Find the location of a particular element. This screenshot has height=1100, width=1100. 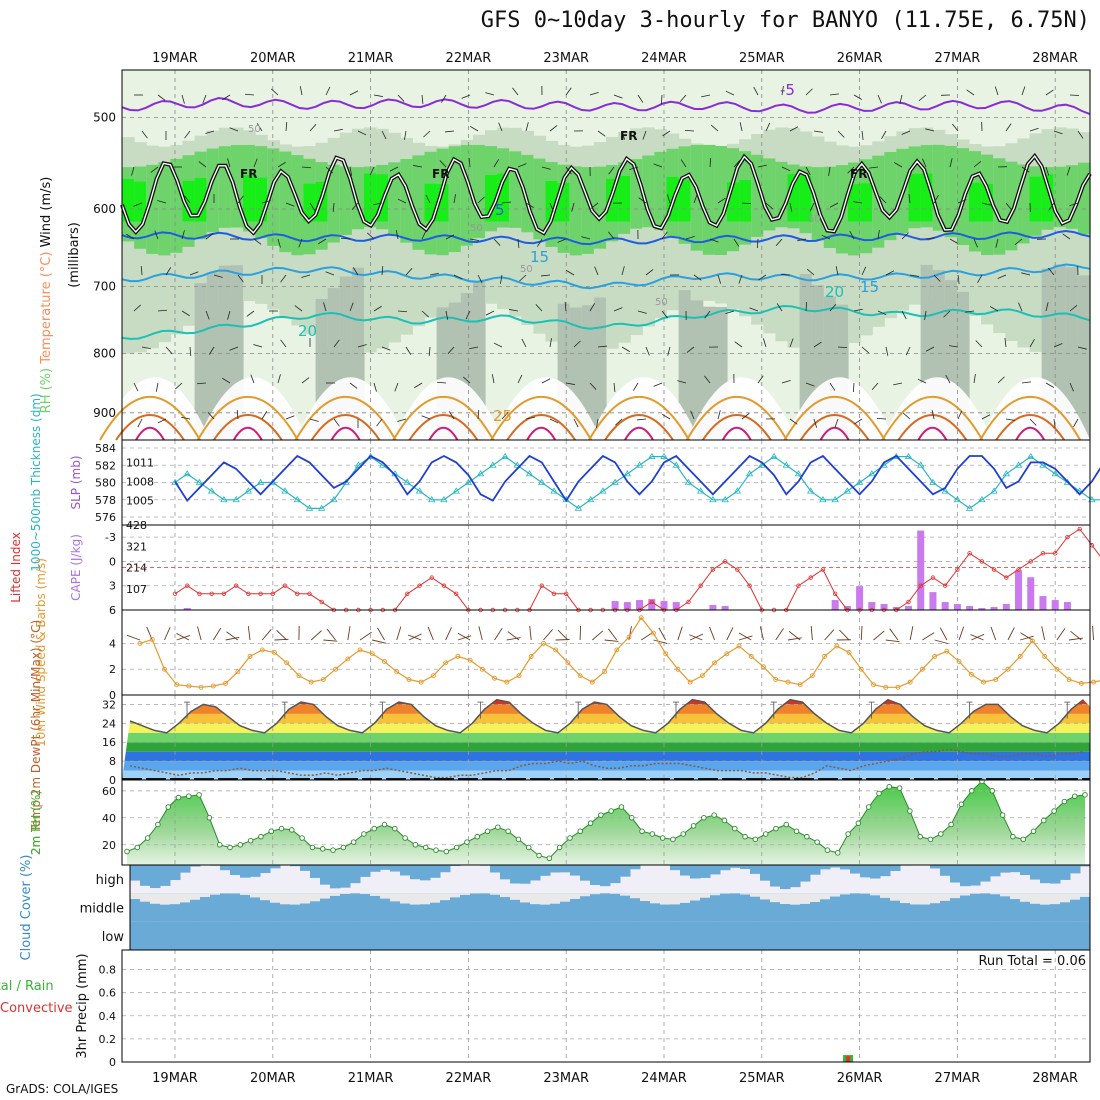

y-tick-label-right: 1008 is located at coordinates (140, 482).